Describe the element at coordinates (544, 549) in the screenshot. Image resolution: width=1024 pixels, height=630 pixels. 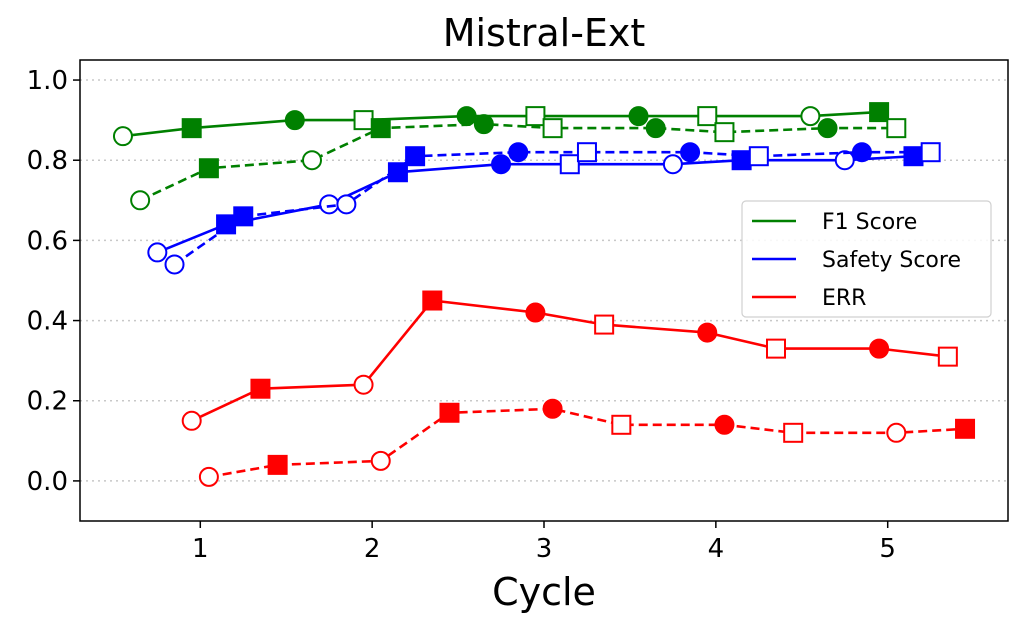
I see `x-tick-label: 3` at that location.